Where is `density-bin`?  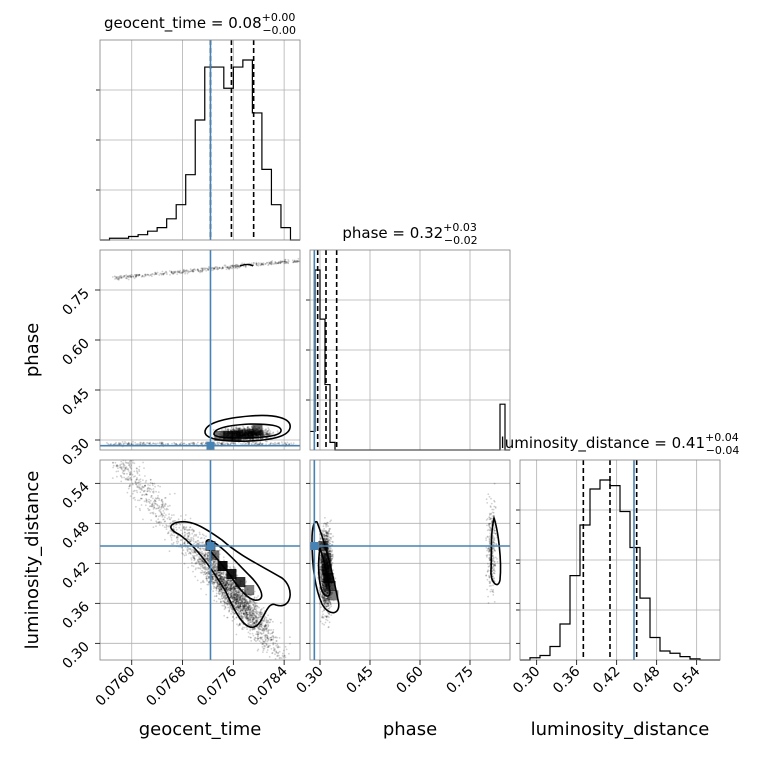 density-bin is located at coordinates (257, 430).